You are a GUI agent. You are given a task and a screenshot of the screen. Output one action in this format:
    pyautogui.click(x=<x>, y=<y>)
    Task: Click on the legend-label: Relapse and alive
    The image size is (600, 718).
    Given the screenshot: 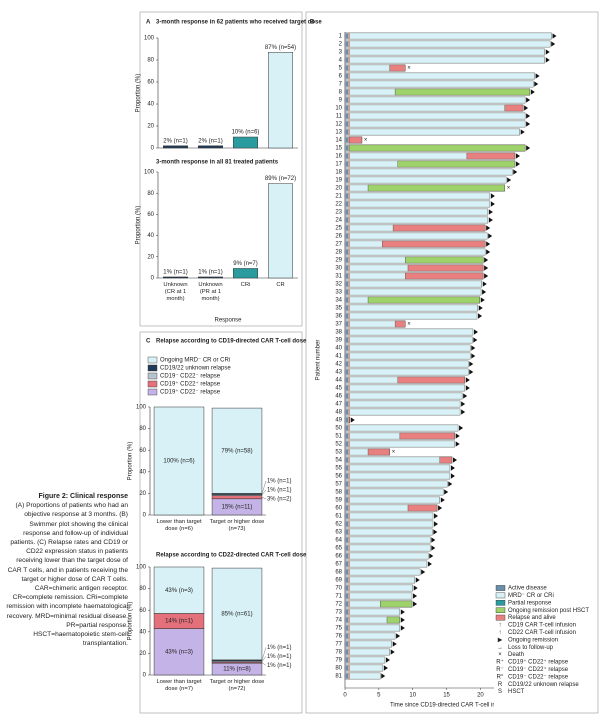 What is the action you would take?
    pyautogui.click(x=532, y=618)
    